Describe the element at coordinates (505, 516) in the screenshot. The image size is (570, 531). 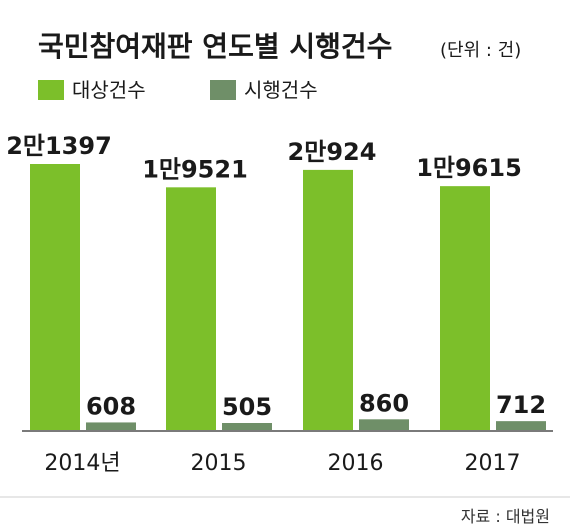
I see `source-note: 자료 : 대법원` at that location.